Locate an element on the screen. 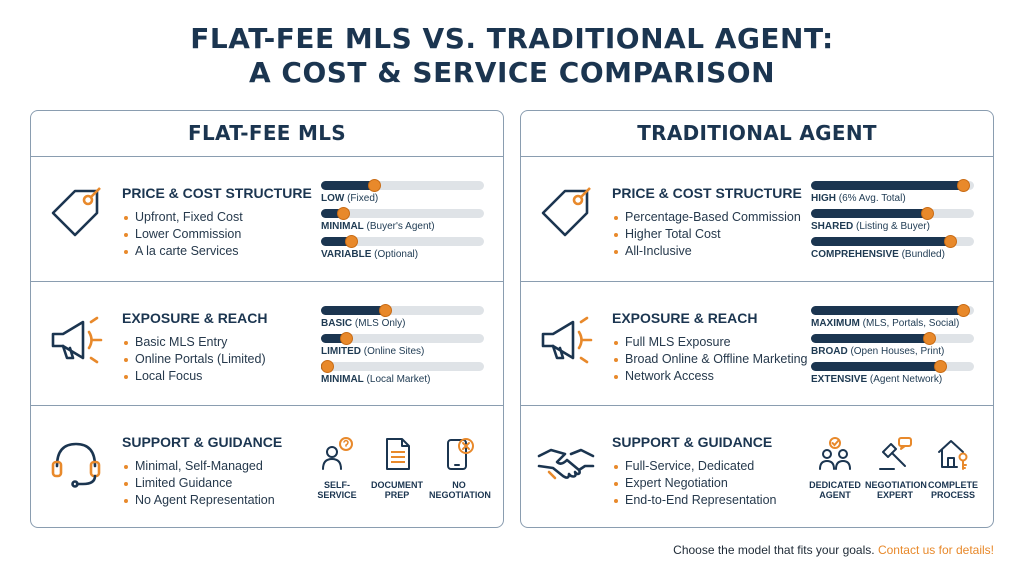 Image resolution: width=1024 pixels, height=572 pixels. feature-dedicated-agent: DEDICATED AGENT is located at coordinates (835, 468).